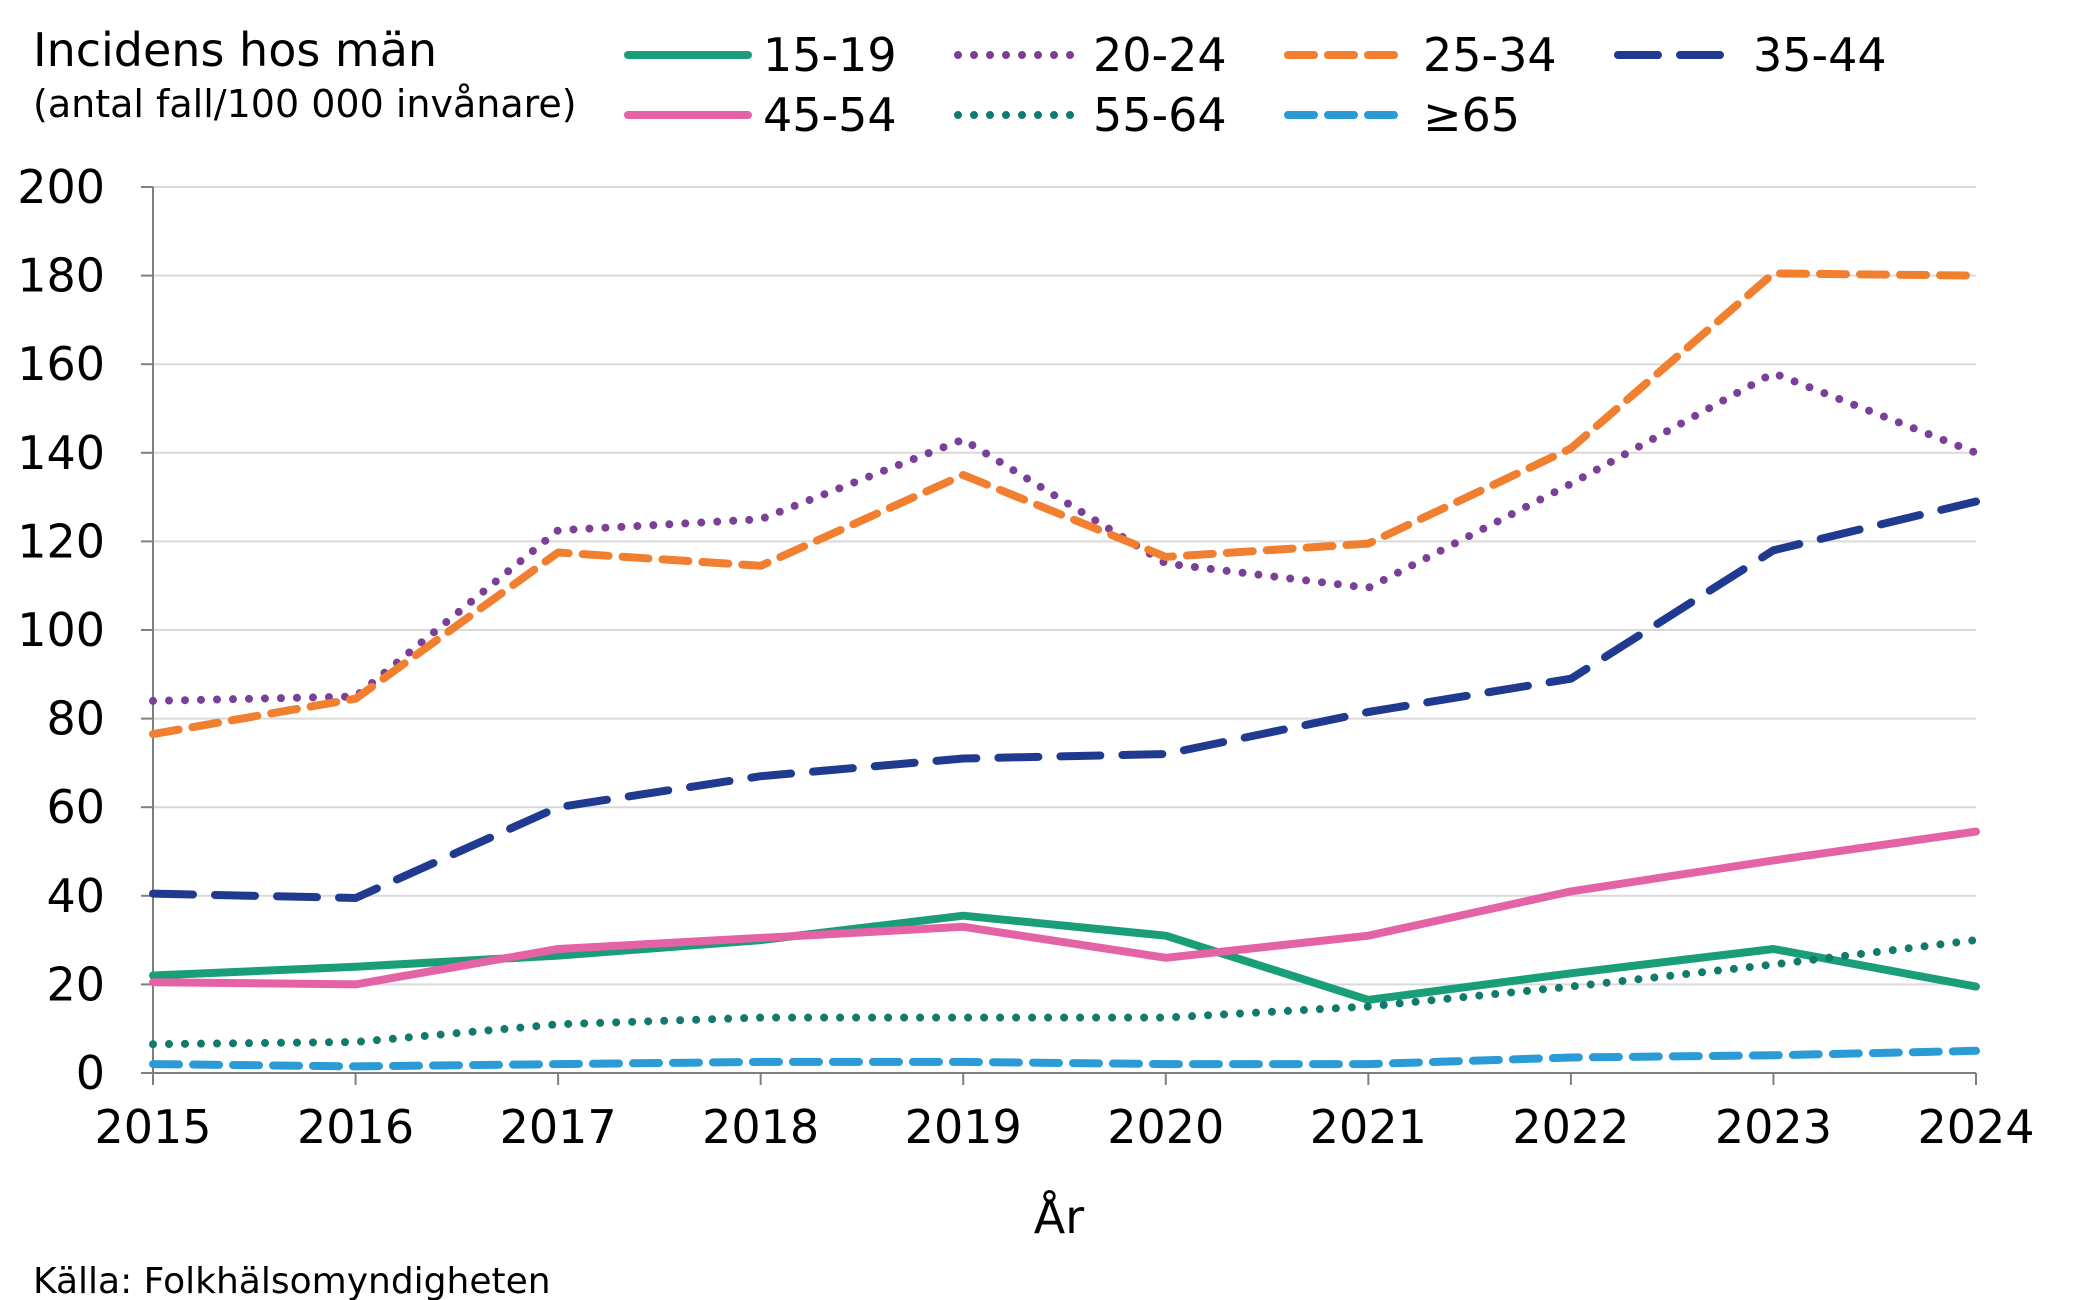  I want to click on legend-label-35-44: 35-44, so click(1820, 55).